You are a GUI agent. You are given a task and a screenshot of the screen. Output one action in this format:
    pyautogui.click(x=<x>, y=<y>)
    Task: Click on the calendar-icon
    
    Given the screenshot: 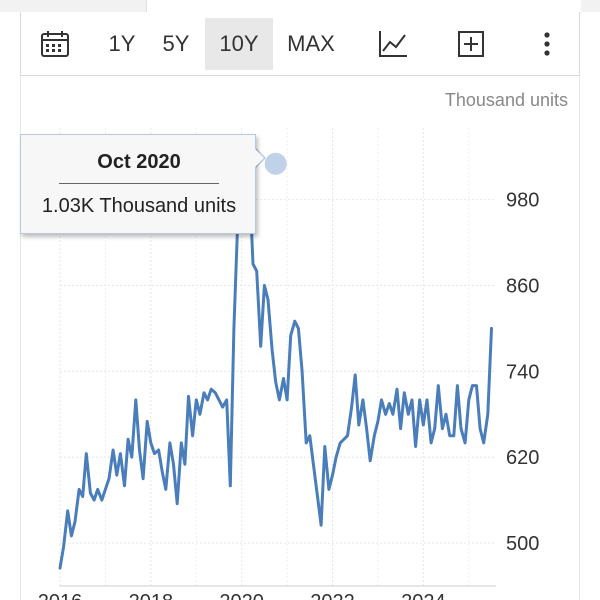 What is the action you would take?
    pyautogui.click(x=55, y=44)
    